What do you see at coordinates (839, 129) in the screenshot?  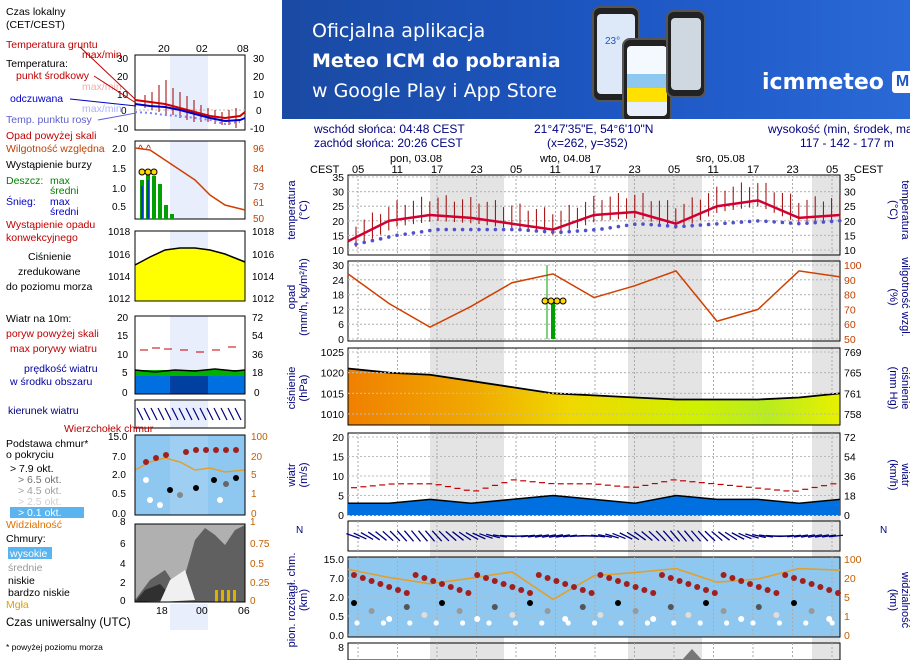 I see `elevation-label: wysokość (min, środek, max)` at bounding box center [839, 129].